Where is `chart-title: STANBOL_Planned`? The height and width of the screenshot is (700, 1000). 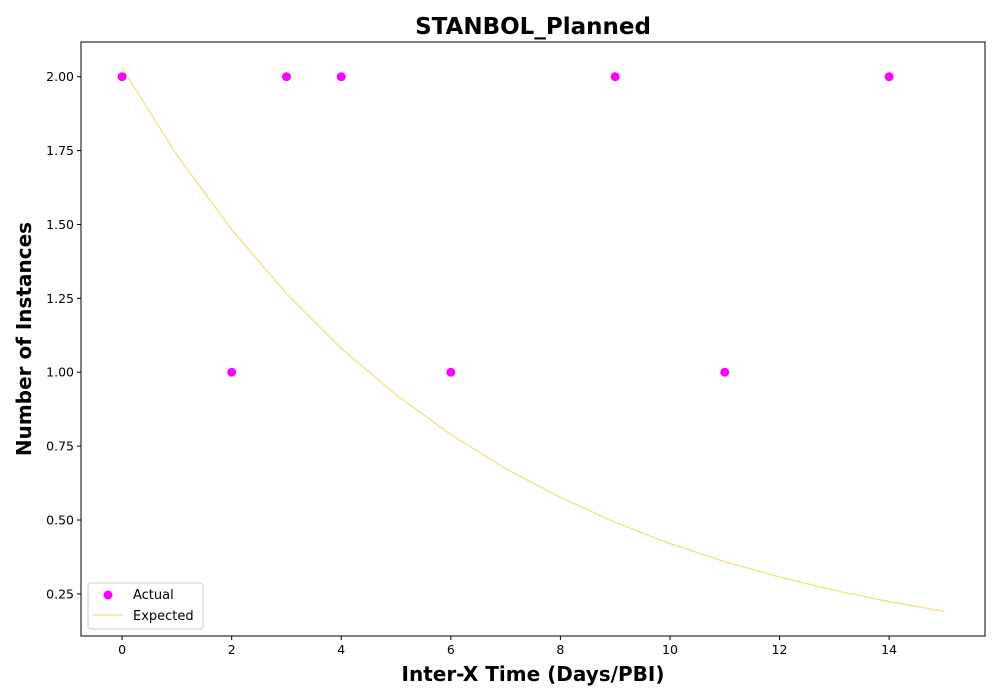 chart-title: STANBOL_Planned is located at coordinates (533, 27).